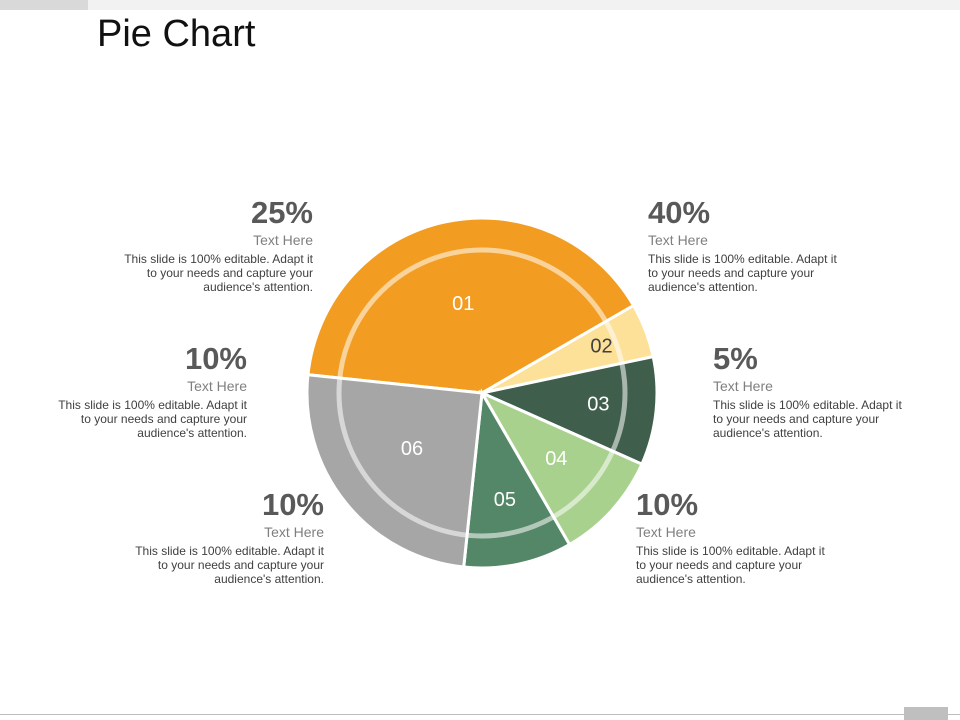  I want to click on slice-label-03: 03, so click(598, 405).